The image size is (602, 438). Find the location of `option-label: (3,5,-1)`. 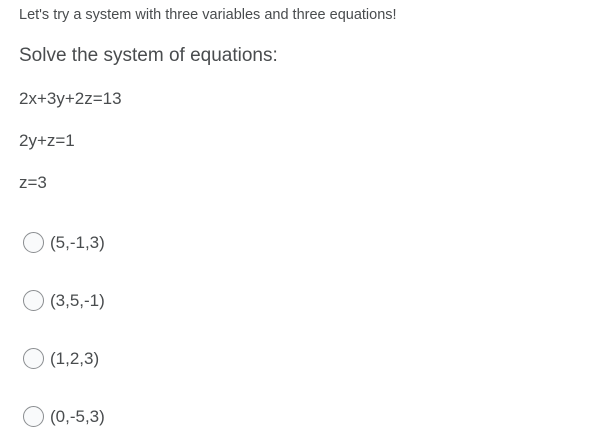

option-label: (3,5,-1) is located at coordinates (77, 300).